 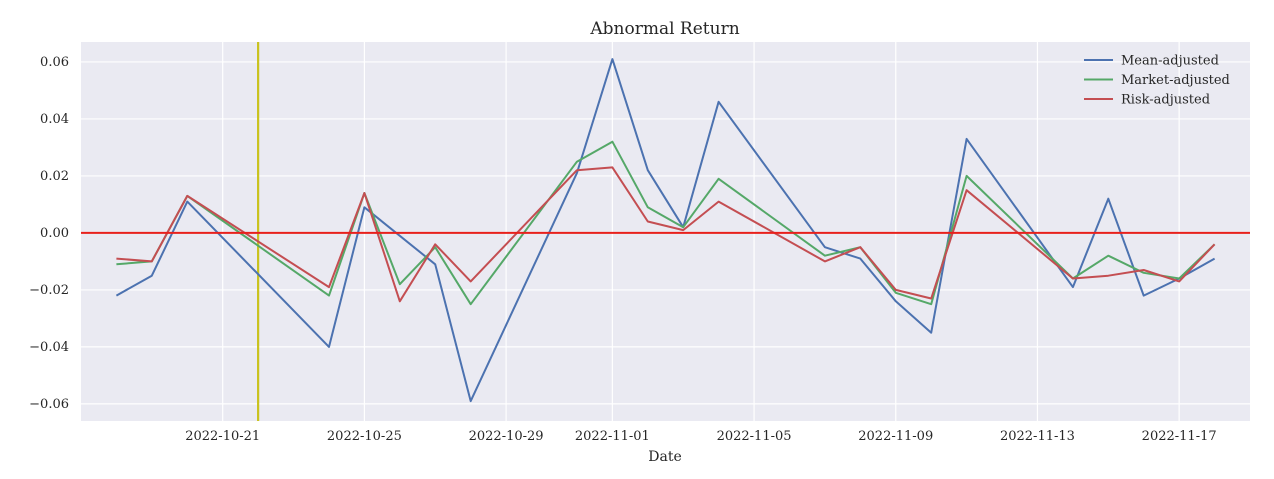 What do you see at coordinates (54, 176) in the screenshot?
I see `y-tick-label: 0.02` at bounding box center [54, 176].